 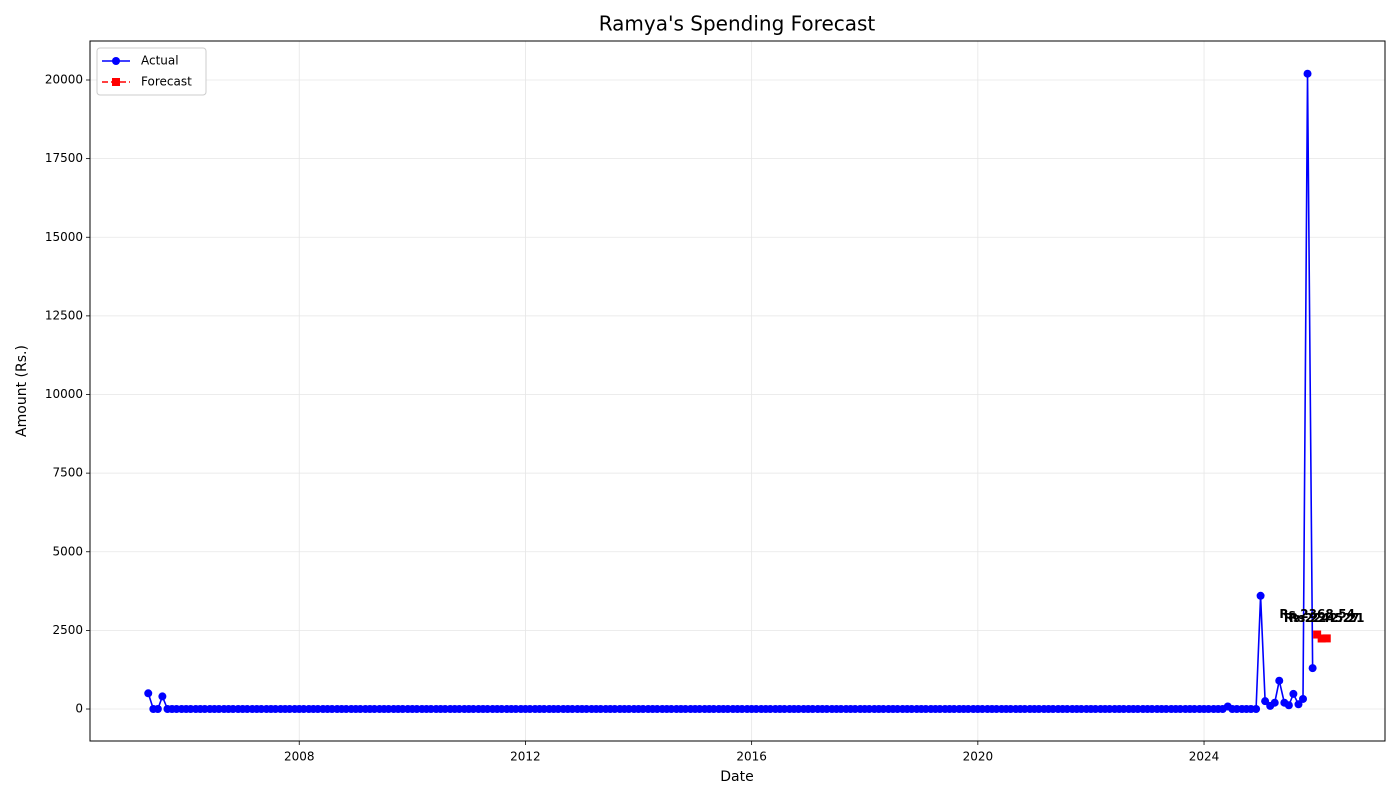 What do you see at coordinates (64, 237) in the screenshot?
I see `y-tick-label: 15000` at bounding box center [64, 237].